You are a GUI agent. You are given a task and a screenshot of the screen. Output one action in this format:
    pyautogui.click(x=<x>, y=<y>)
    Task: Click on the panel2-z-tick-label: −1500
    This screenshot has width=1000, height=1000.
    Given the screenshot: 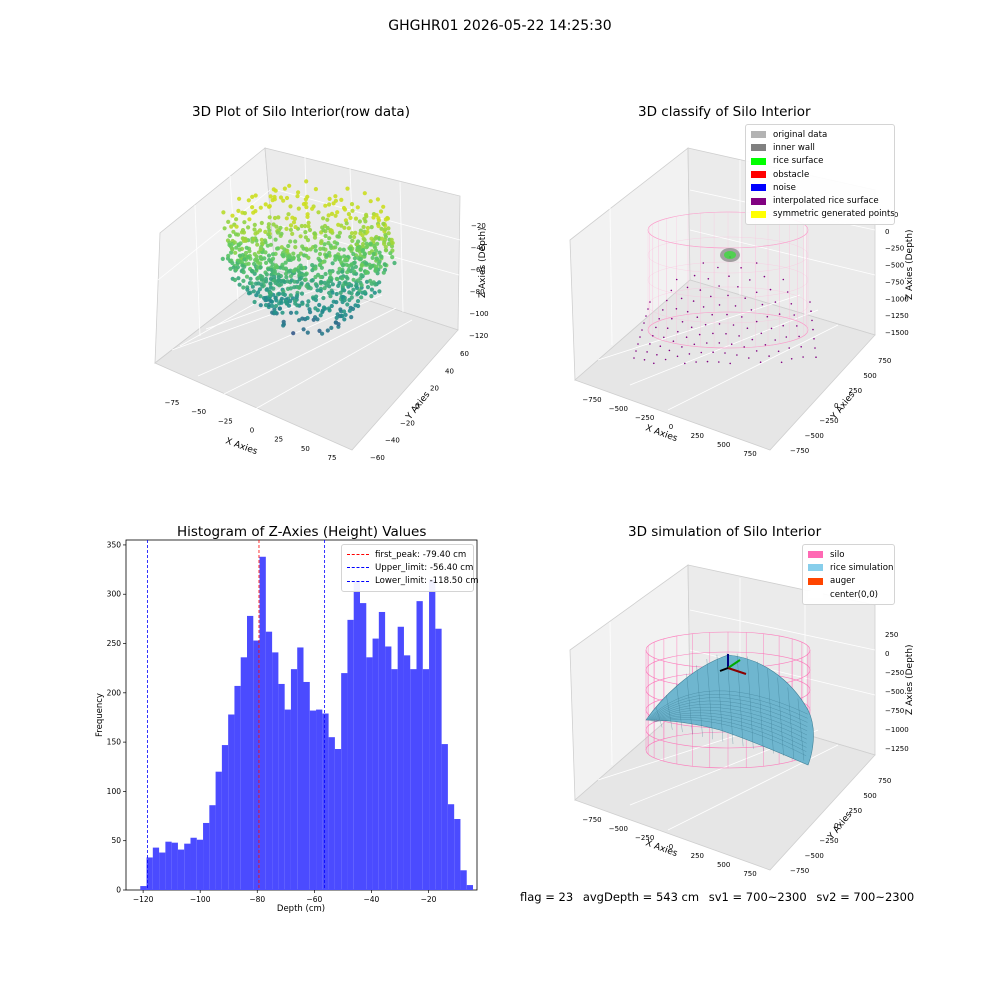 What is the action you would take?
    pyautogui.click(x=897, y=333)
    